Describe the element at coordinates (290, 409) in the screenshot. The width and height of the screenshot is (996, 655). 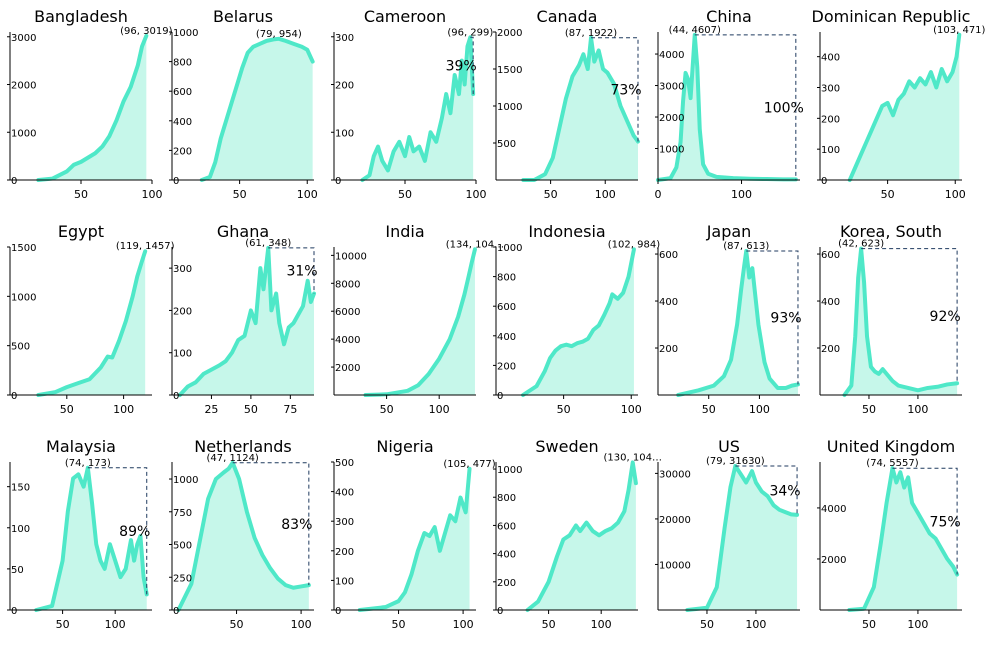
I see `x-tick-label: 75` at that location.